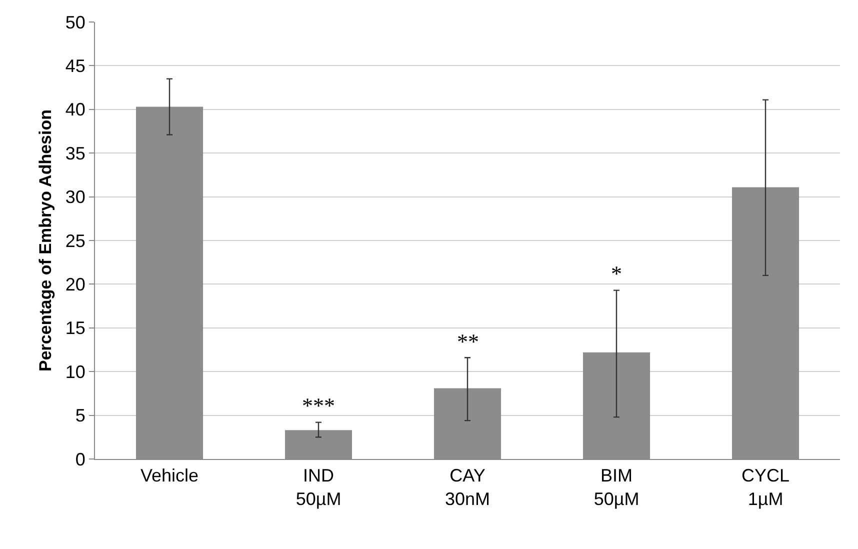 The image size is (858, 549). Describe the element at coordinates (468, 341) in the screenshot. I see `annotation: **` at that location.